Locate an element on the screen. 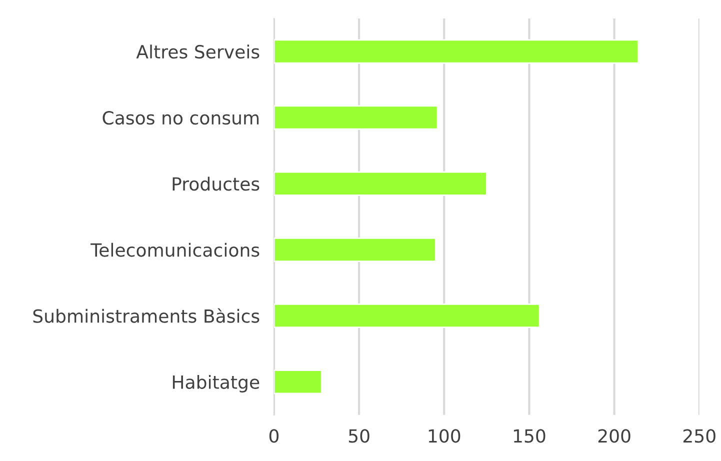 Image resolution: width=721 pixels, height=461 pixels. y-tick-label: Altres Serveis is located at coordinates (198, 51).